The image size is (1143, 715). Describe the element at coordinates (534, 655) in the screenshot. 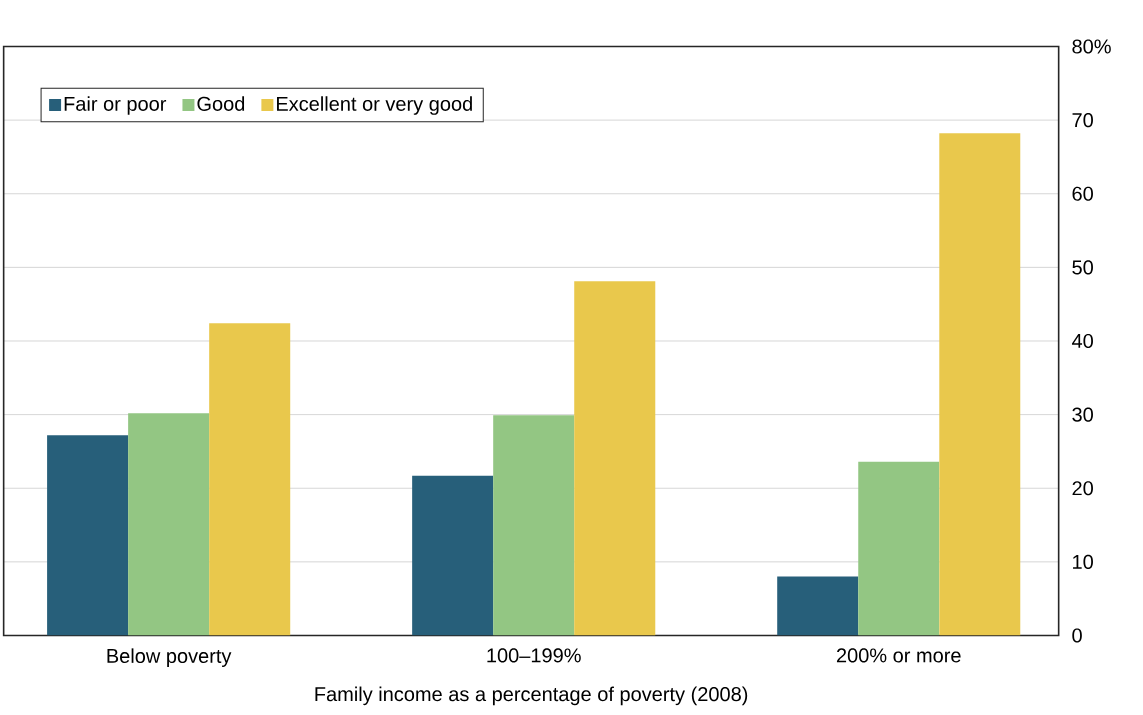

I see `x-tick-label: 100–199%` at that location.